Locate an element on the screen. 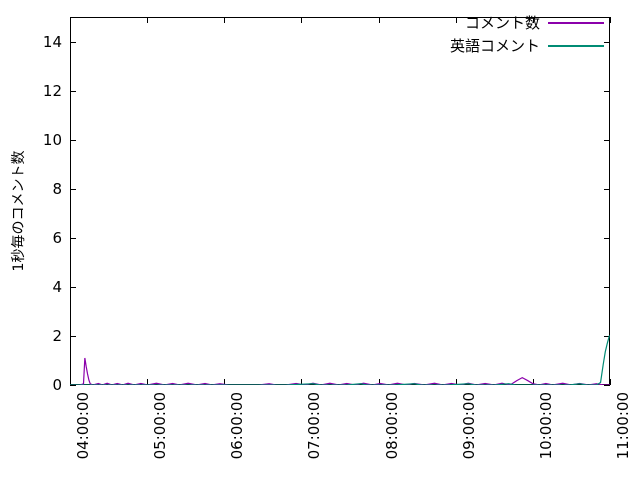 The height and width of the screenshot is (480, 640). x-tick-label: 06:00:00 is located at coordinates (237, 426).